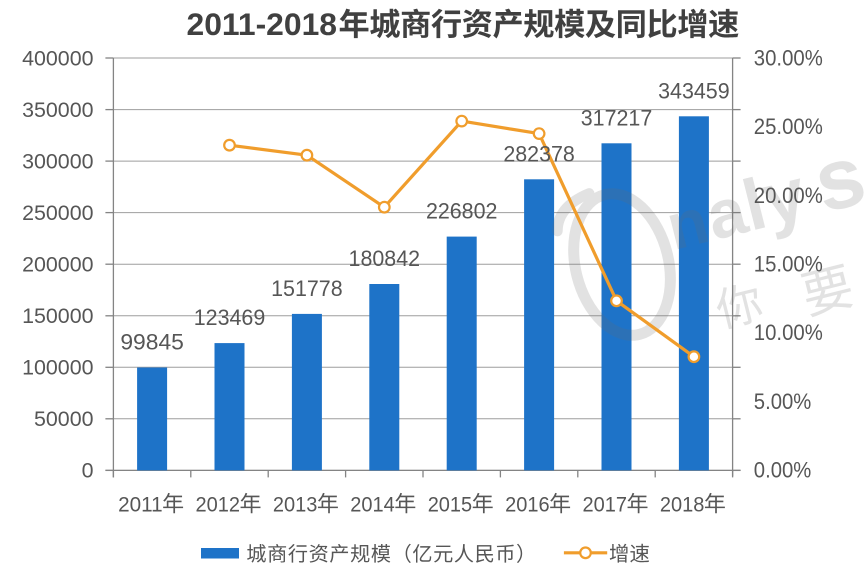 This screenshot has height=577, width=866. I want to click on svg-text: 200000, so click(57, 265).